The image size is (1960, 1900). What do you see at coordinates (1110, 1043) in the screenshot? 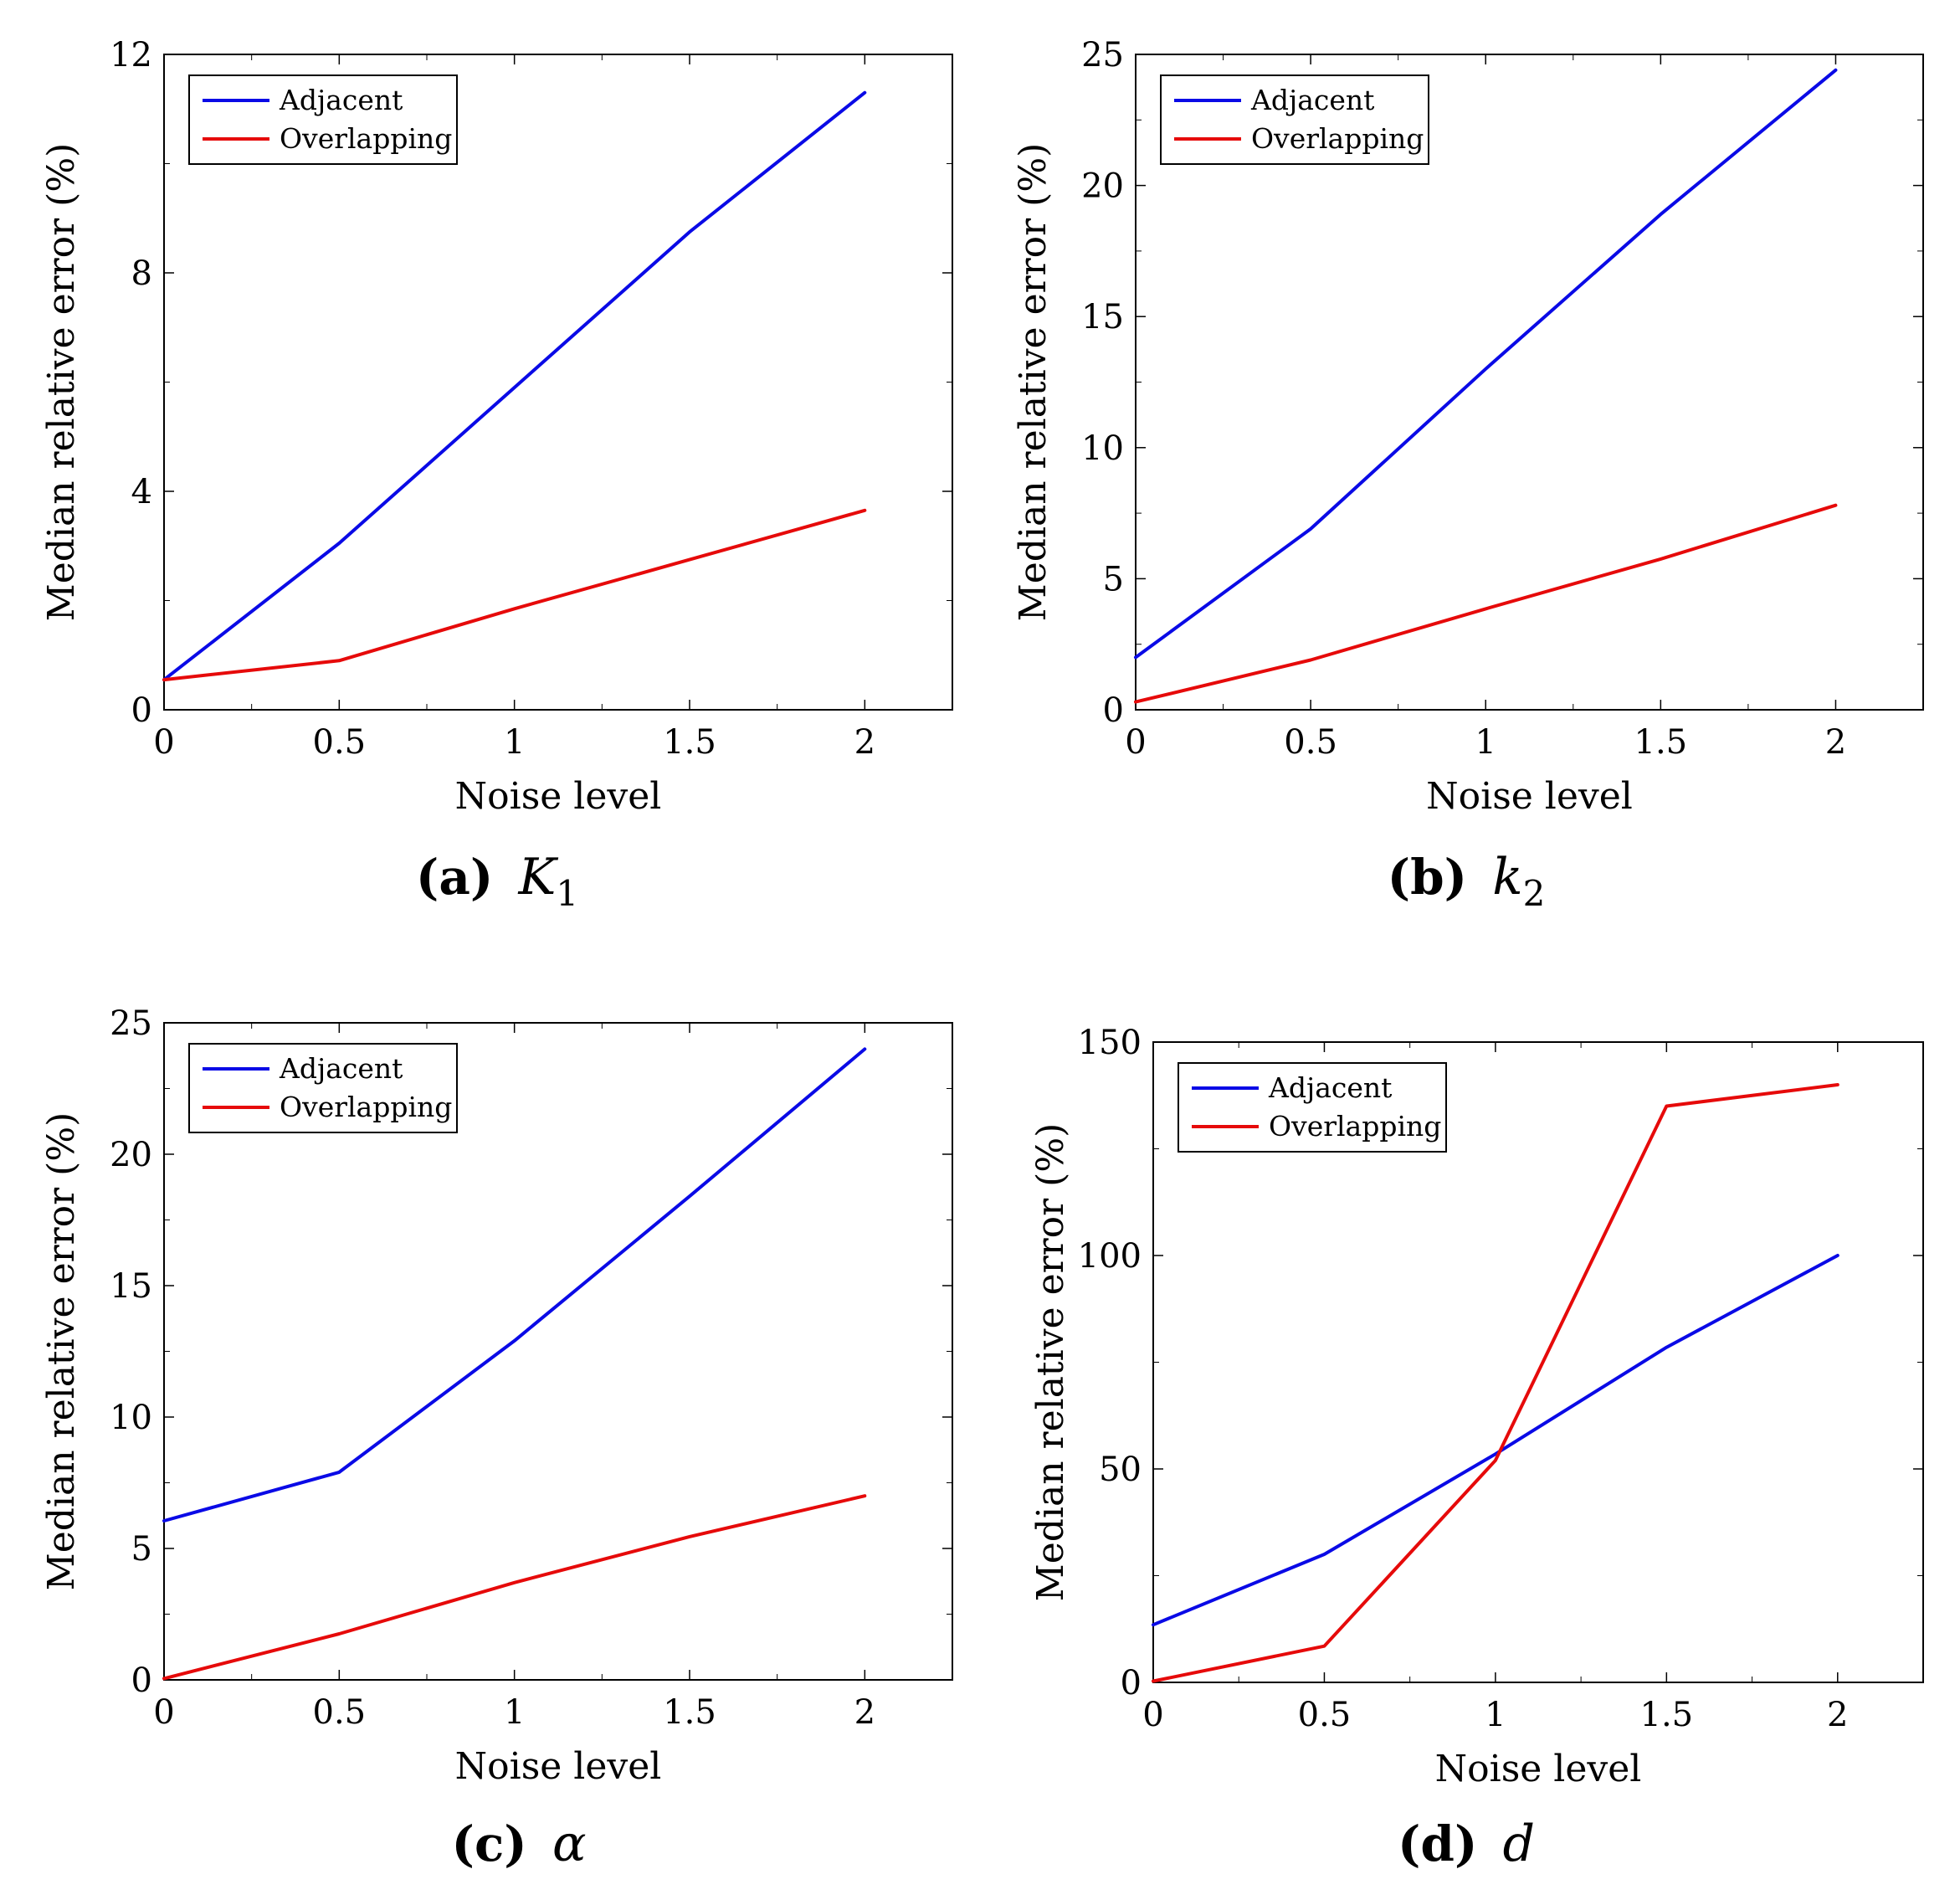
I see `y-tick-label: 150` at bounding box center [1110, 1043].